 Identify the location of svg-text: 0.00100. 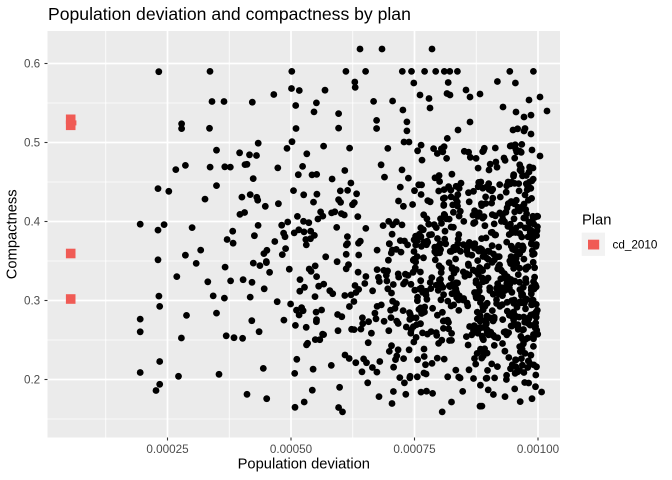
(538, 449).